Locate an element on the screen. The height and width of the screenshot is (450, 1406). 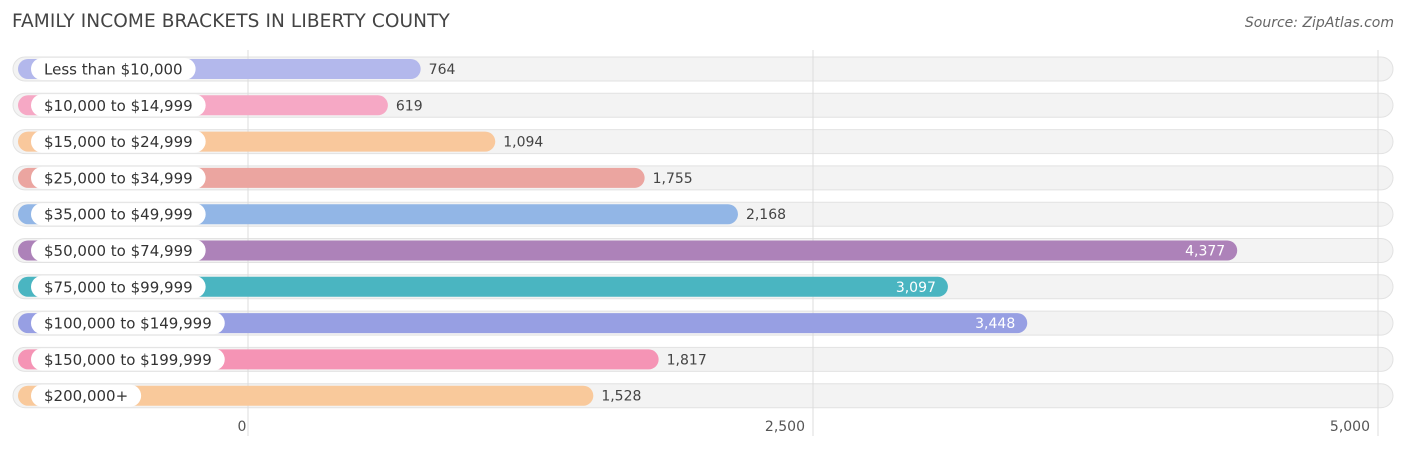
value-label: 3,448 is located at coordinates (995, 324).